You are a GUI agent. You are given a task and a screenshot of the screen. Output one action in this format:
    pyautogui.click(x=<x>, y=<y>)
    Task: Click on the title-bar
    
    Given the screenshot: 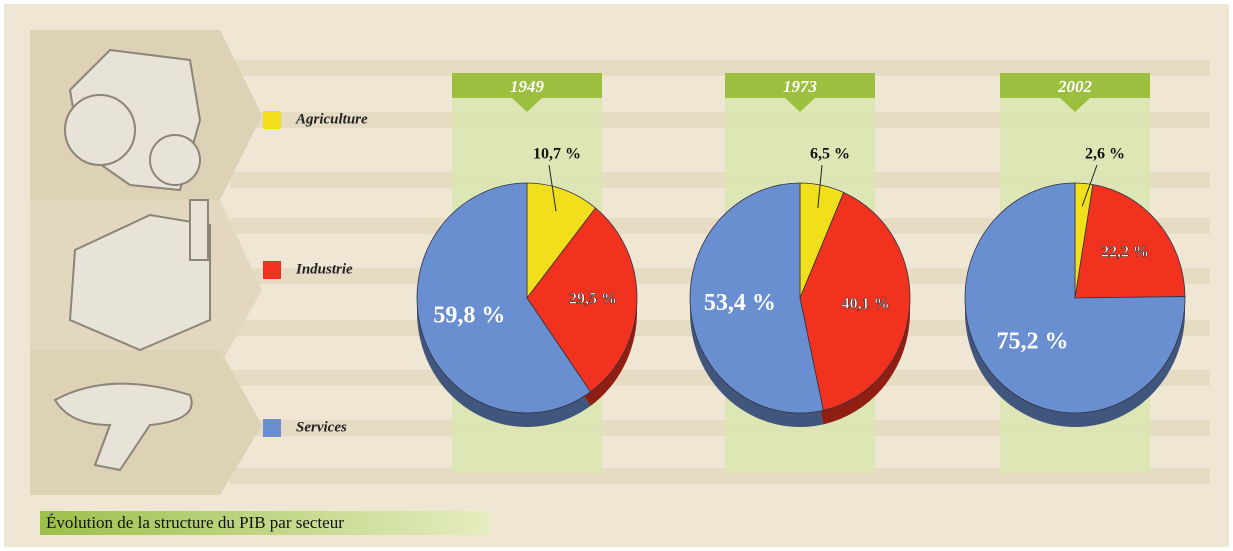 What is the action you would take?
    pyautogui.click(x=265, y=523)
    